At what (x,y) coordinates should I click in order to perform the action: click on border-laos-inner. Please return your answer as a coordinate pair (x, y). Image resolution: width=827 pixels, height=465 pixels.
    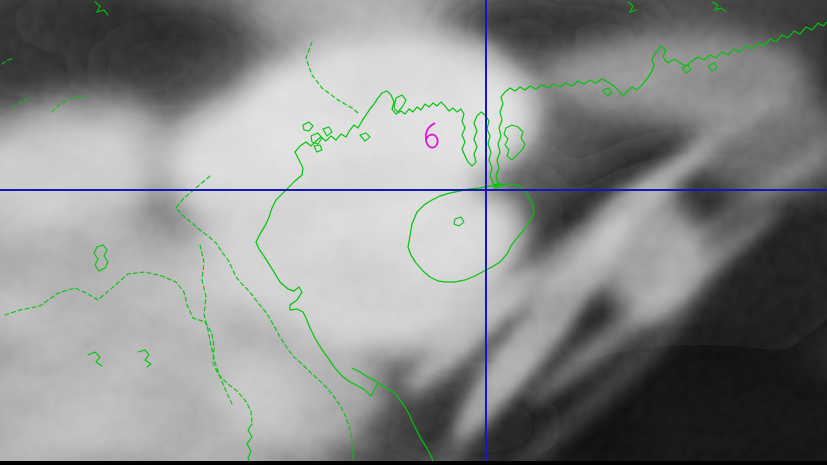
    Looking at the image, I should click on (128, 348).